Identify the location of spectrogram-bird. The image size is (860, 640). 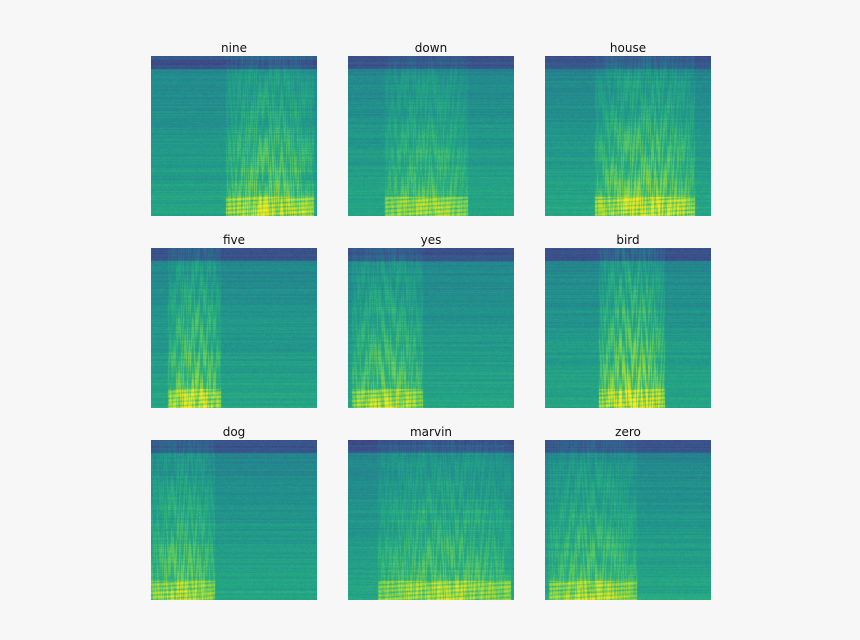
(628, 328).